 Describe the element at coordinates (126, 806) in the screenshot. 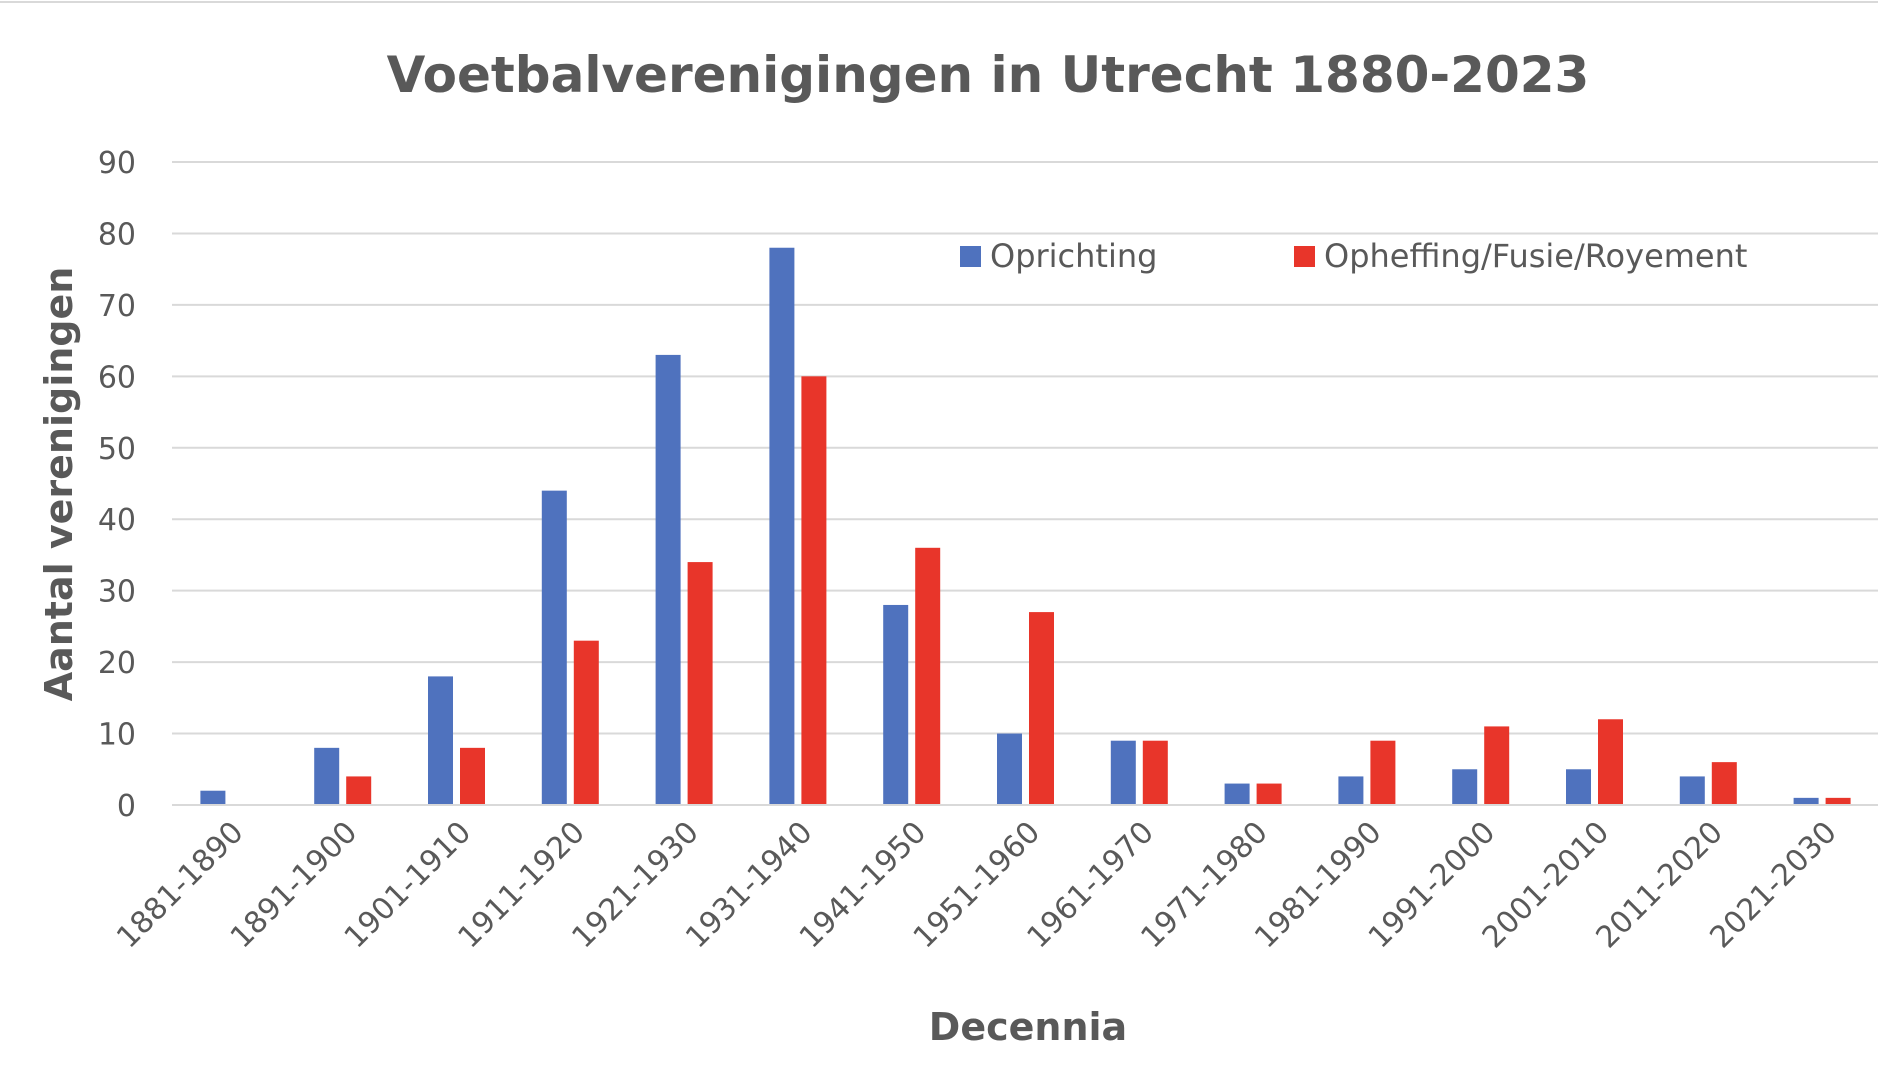

I see `y-tick-label-0: 0` at that location.